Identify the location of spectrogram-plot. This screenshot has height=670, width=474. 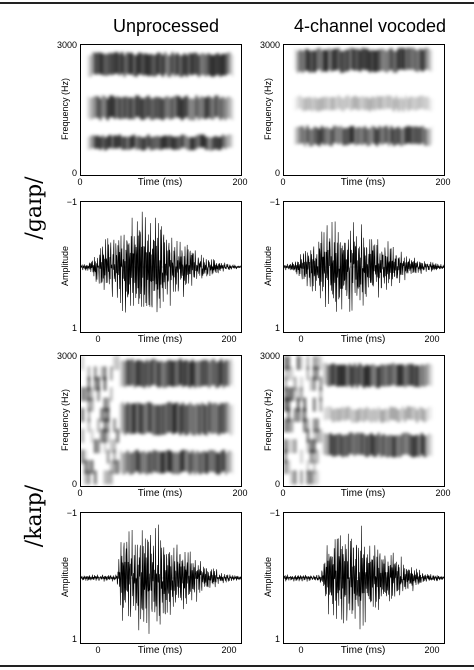
(160, 101).